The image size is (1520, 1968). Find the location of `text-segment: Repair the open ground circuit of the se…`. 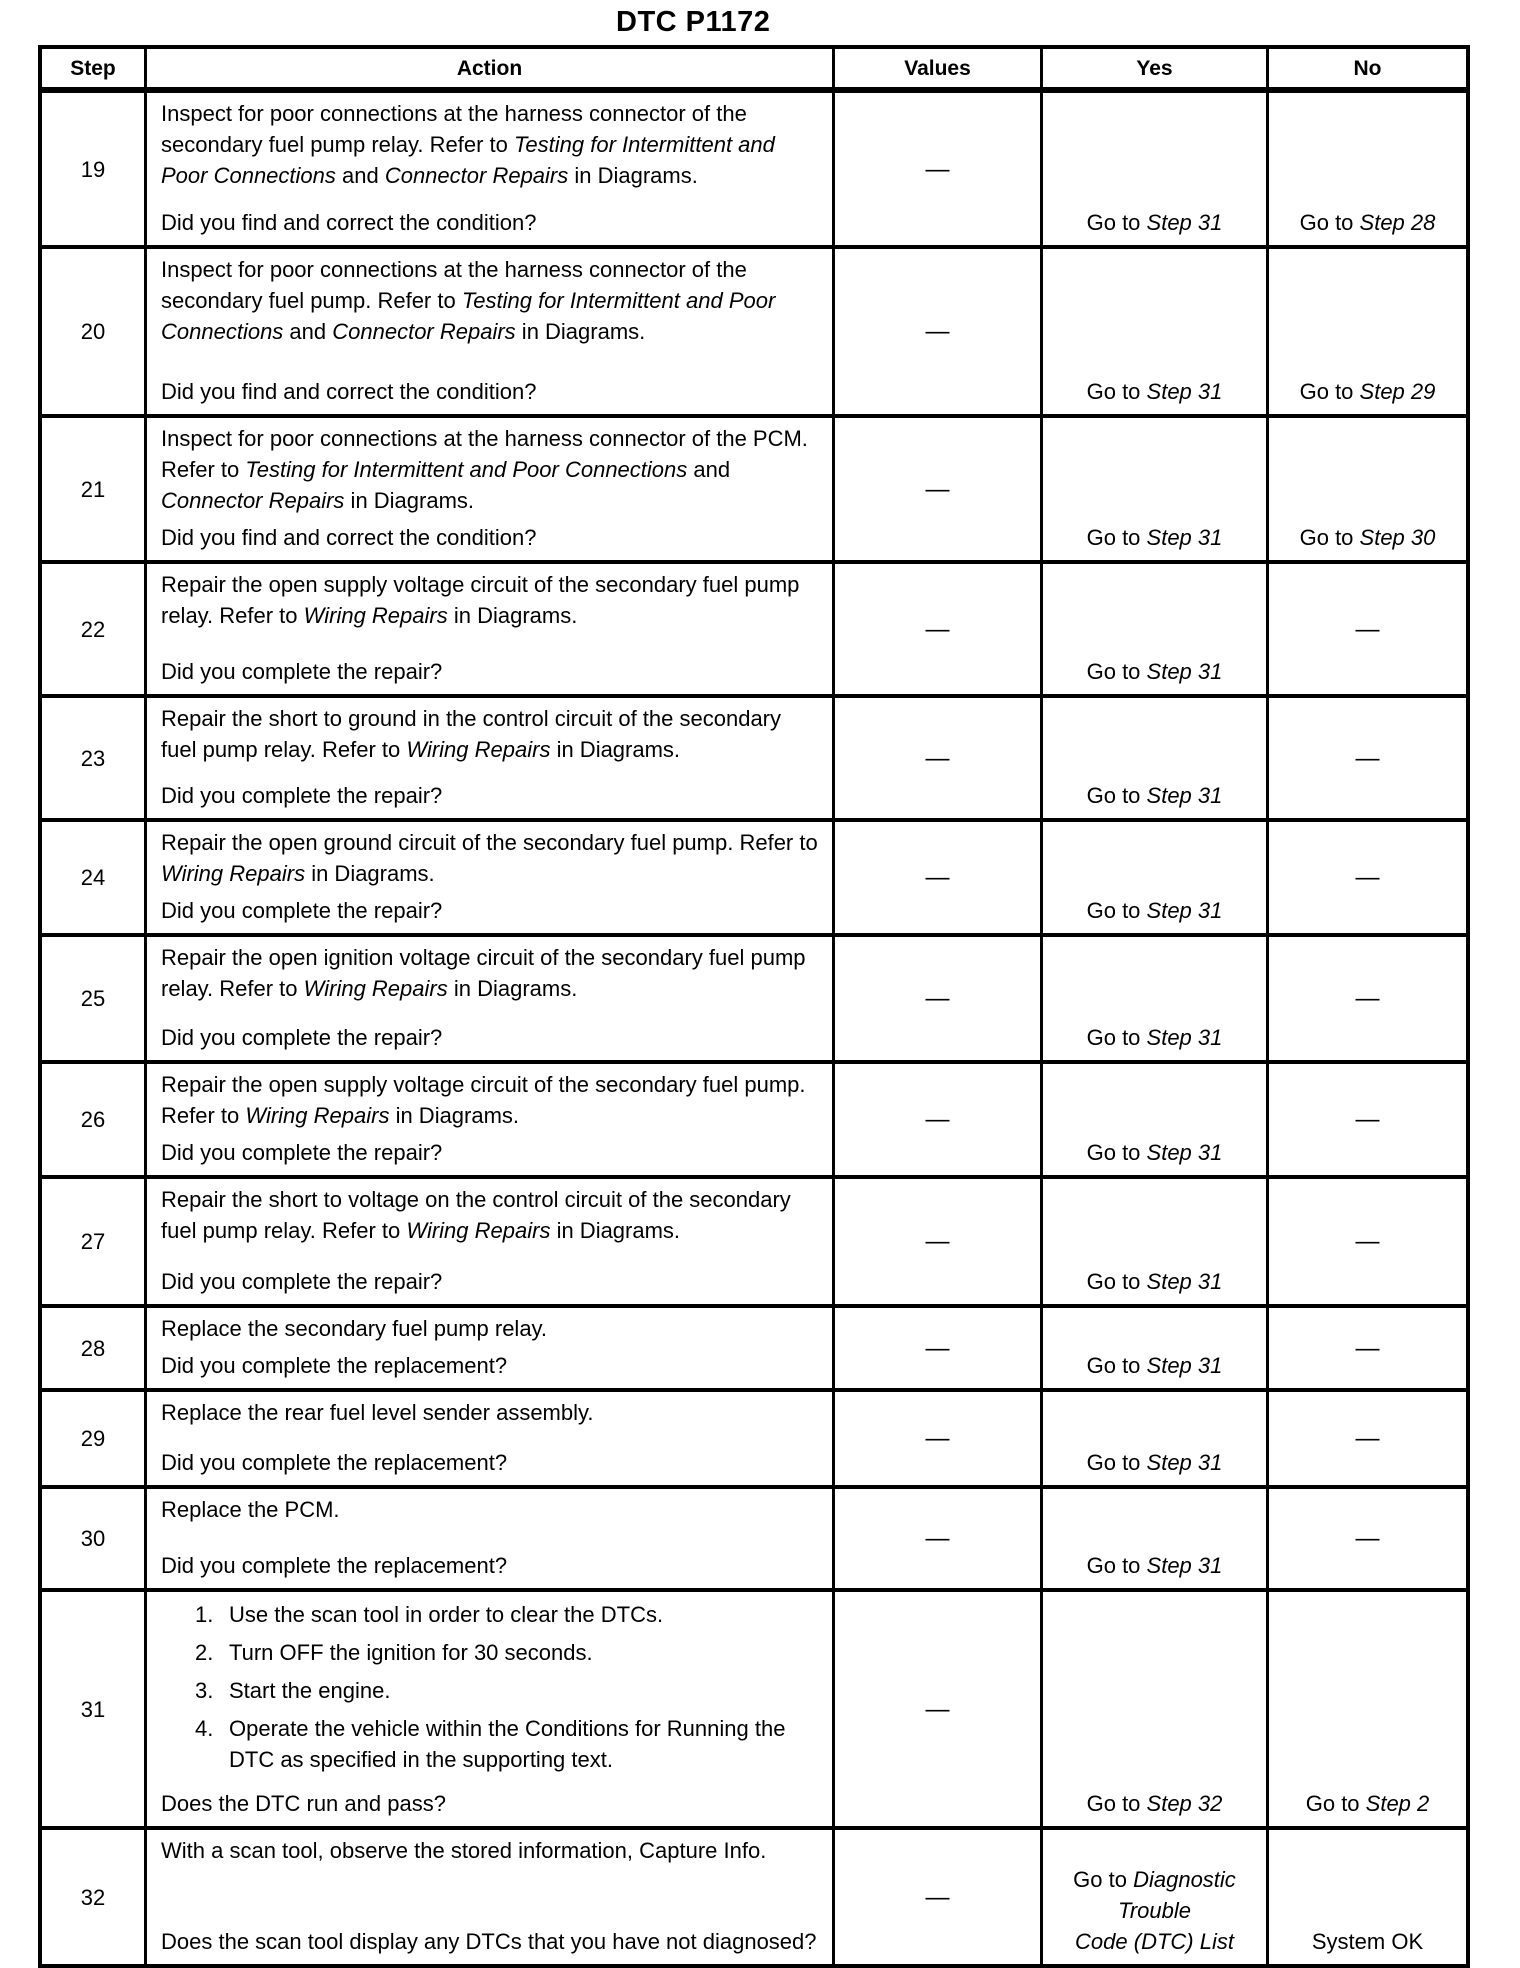

text-segment: Repair the open ground circuit of the se… is located at coordinates (489, 842).